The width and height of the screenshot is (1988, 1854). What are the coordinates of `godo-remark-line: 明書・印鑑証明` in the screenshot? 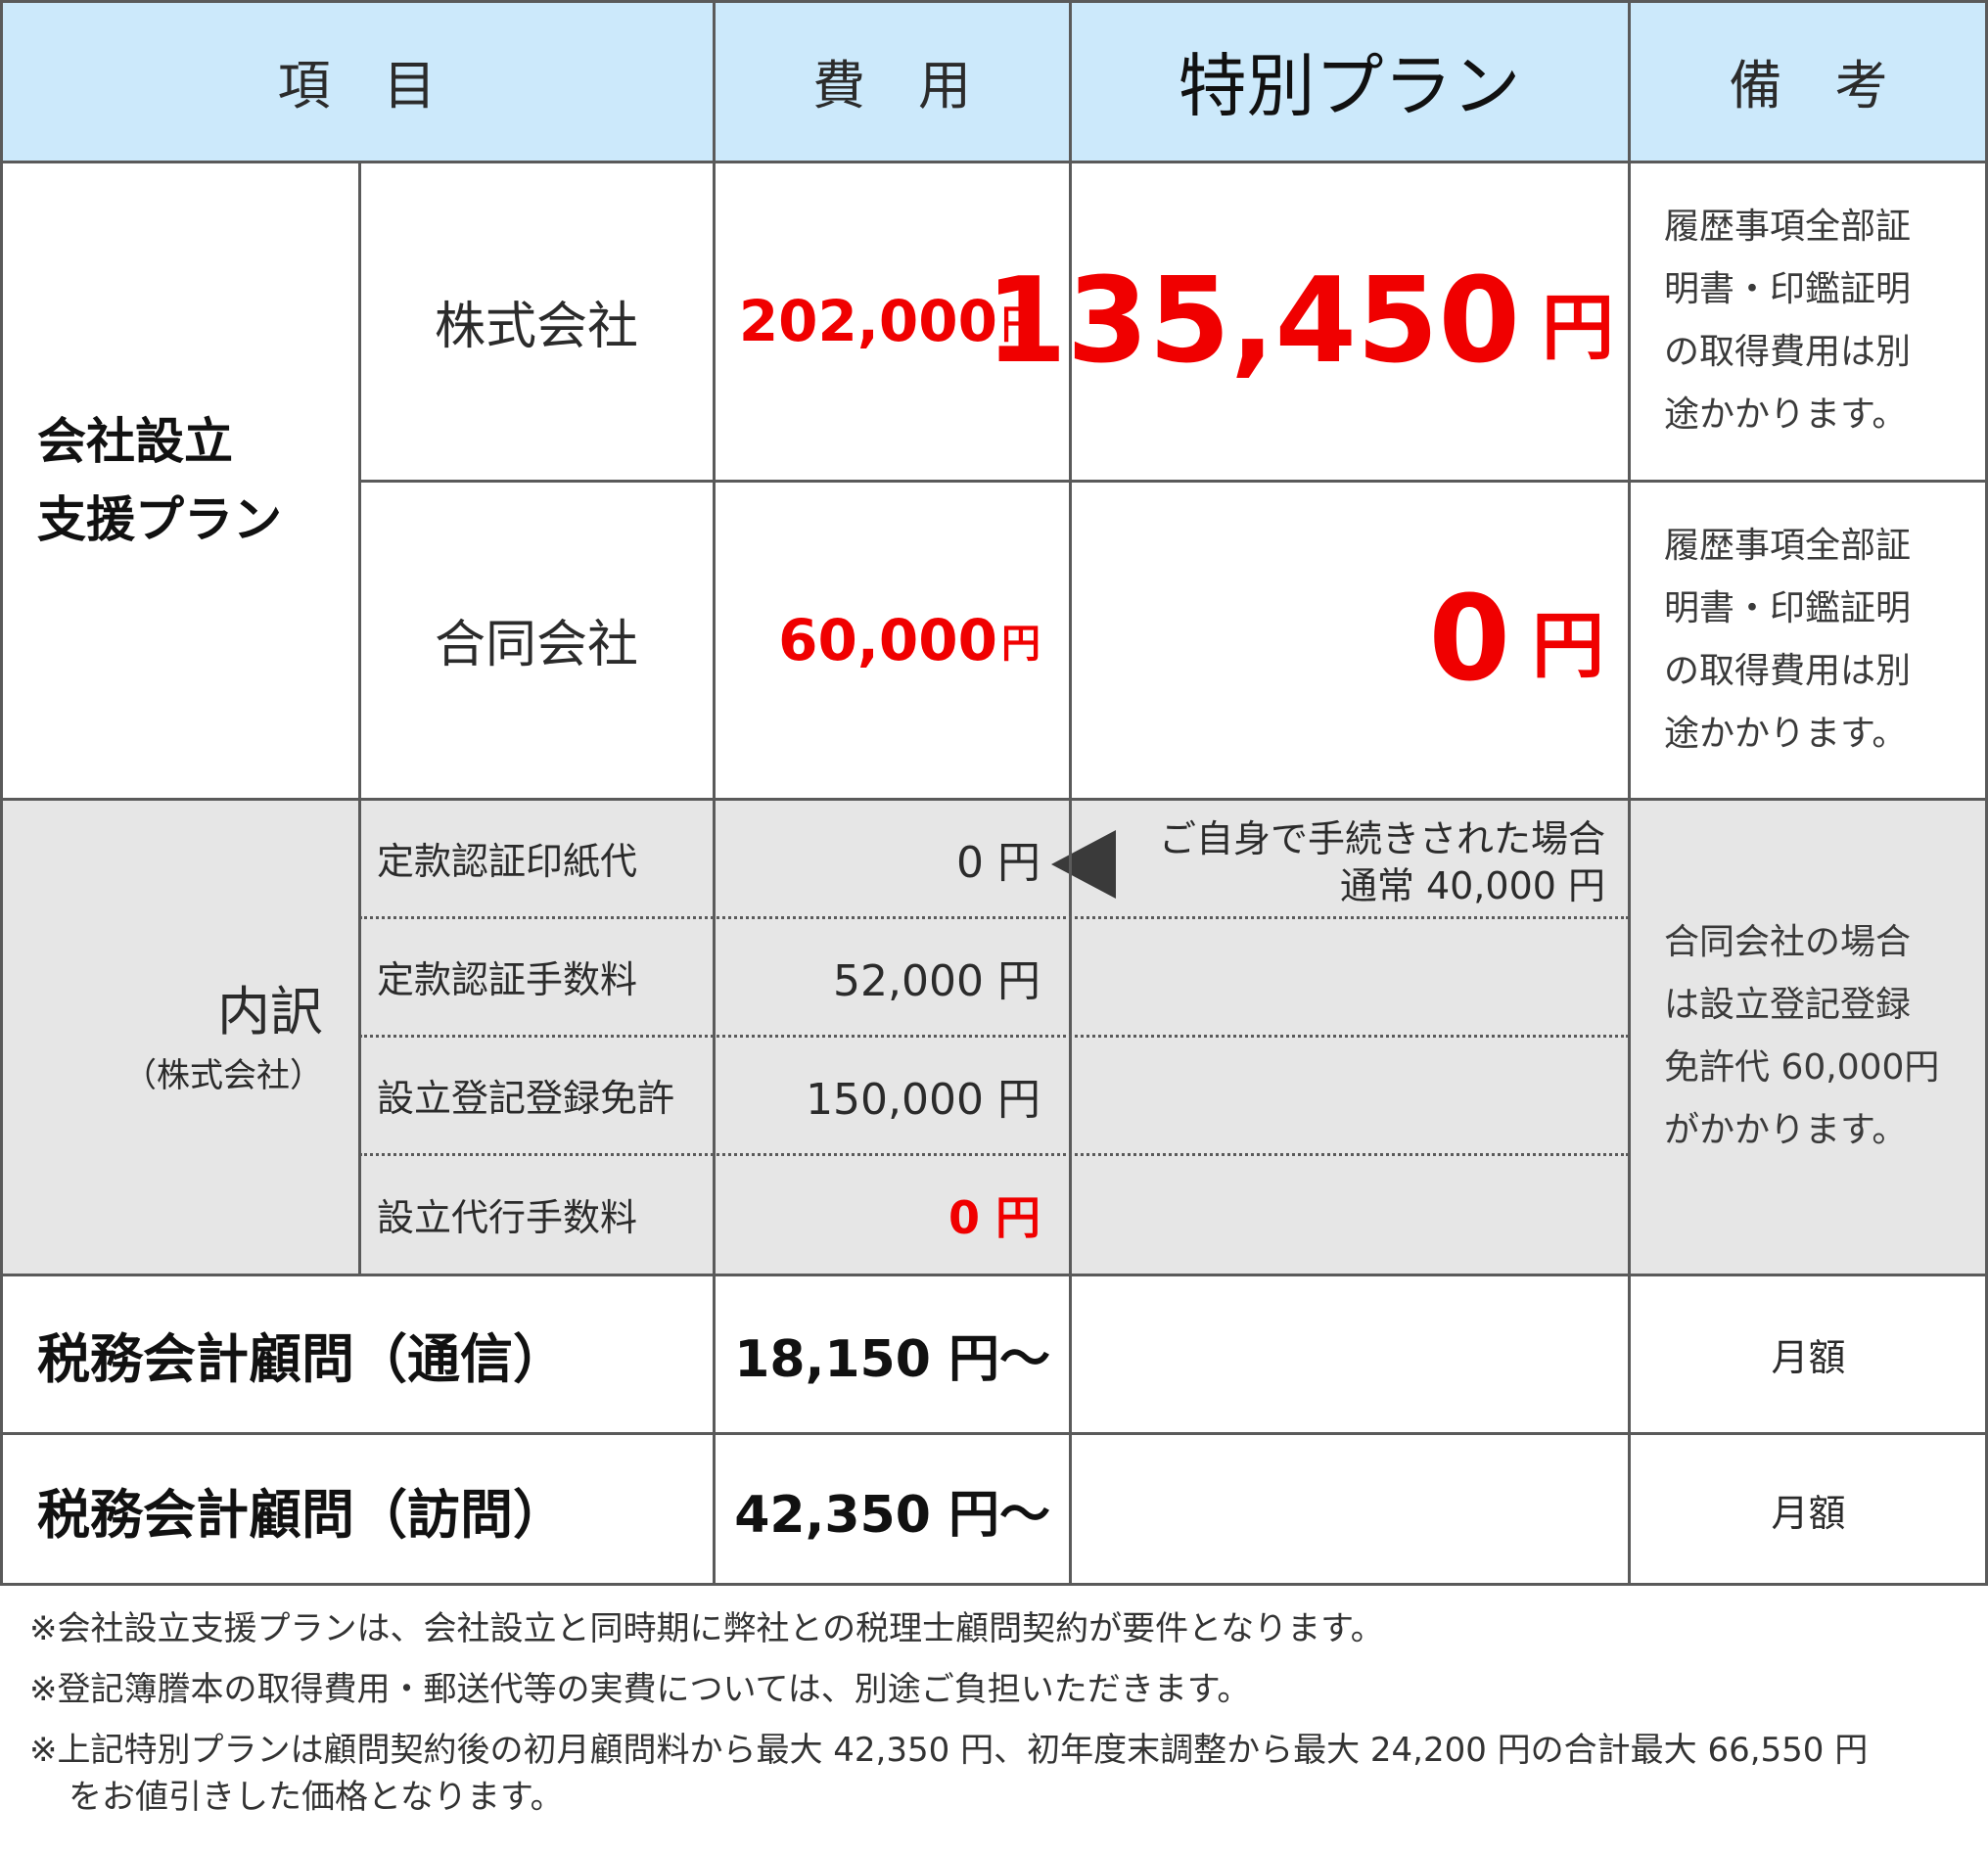 It's located at (1788, 607).